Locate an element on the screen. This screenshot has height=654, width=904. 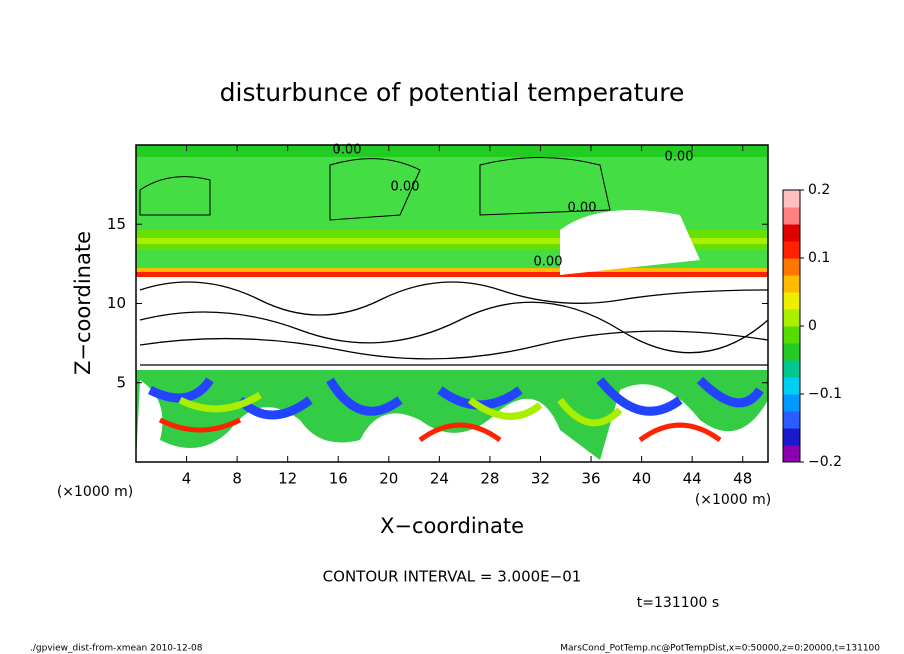
colorbar-tick-label: 0.1 is located at coordinates (819, 258).